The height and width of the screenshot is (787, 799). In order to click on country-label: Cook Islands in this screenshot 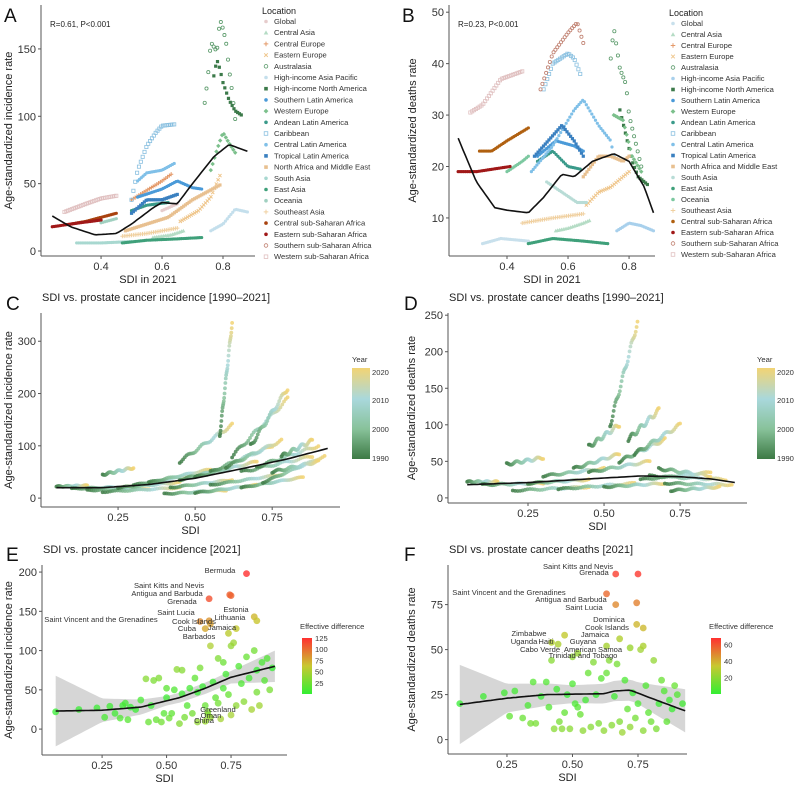, I will do `click(607, 627)`.